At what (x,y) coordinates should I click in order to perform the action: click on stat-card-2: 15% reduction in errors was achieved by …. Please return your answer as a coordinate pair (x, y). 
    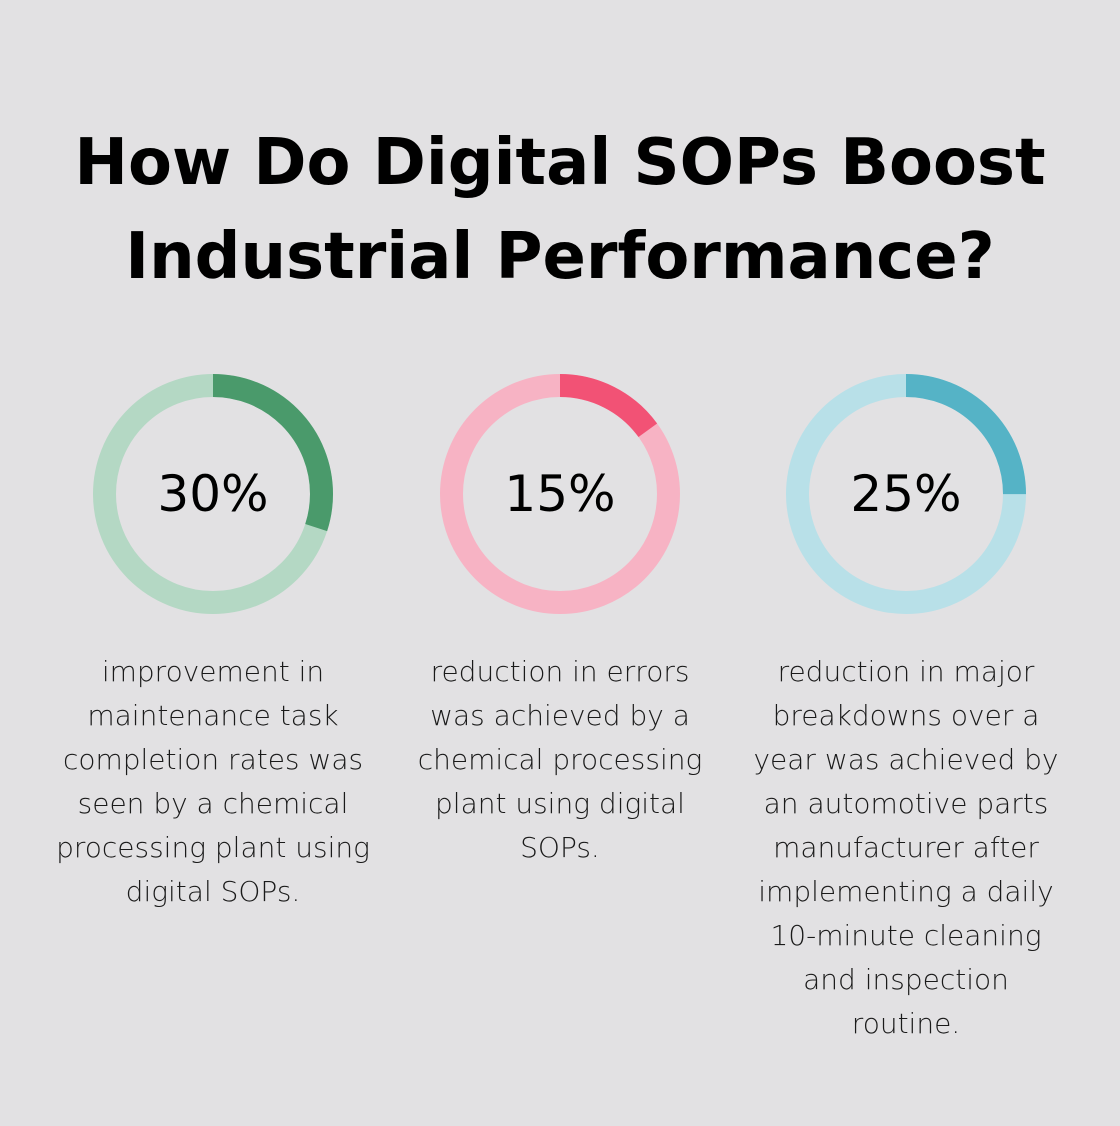
    Looking at the image, I should click on (560, 621).